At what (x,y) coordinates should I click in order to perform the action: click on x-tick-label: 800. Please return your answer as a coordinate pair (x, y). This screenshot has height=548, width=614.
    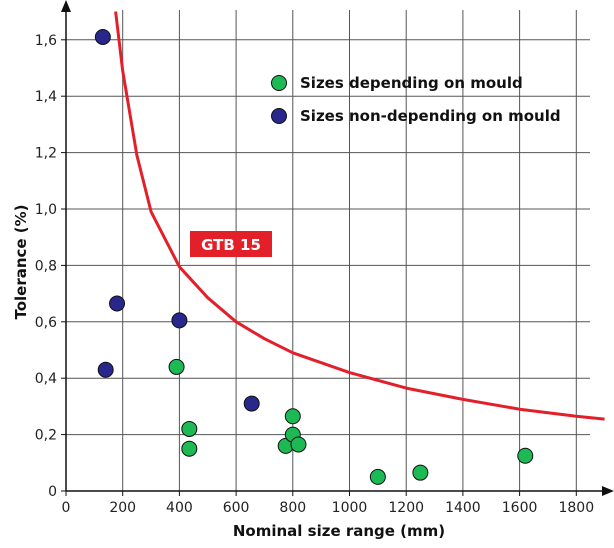
    Looking at the image, I should click on (292, 508).